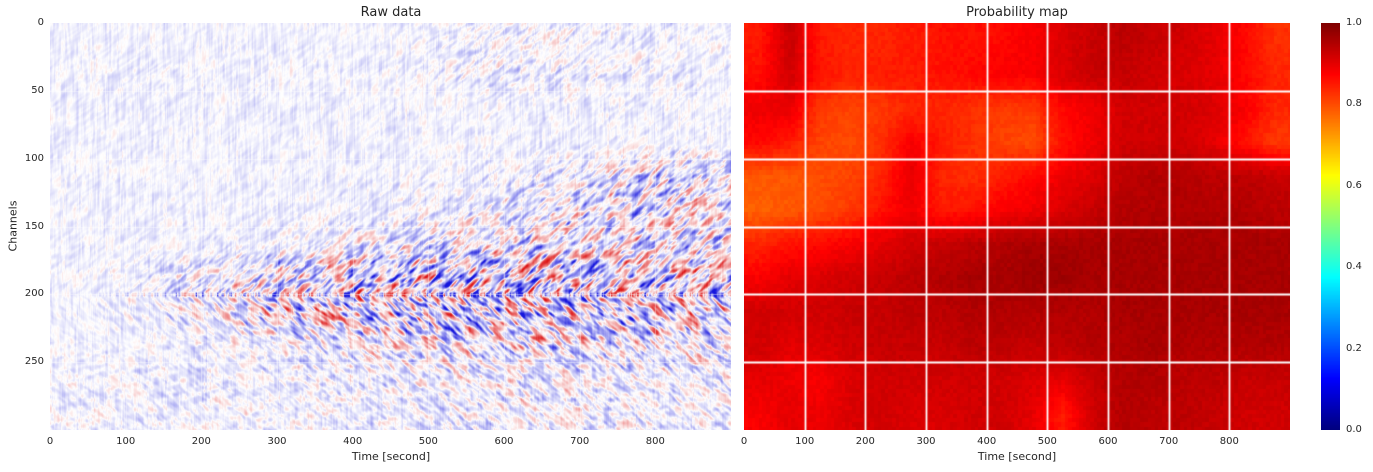 The width and height of the screenshot is (1373, 472). I want to click on prob-x-tick-400: 400, so click(987, 441).